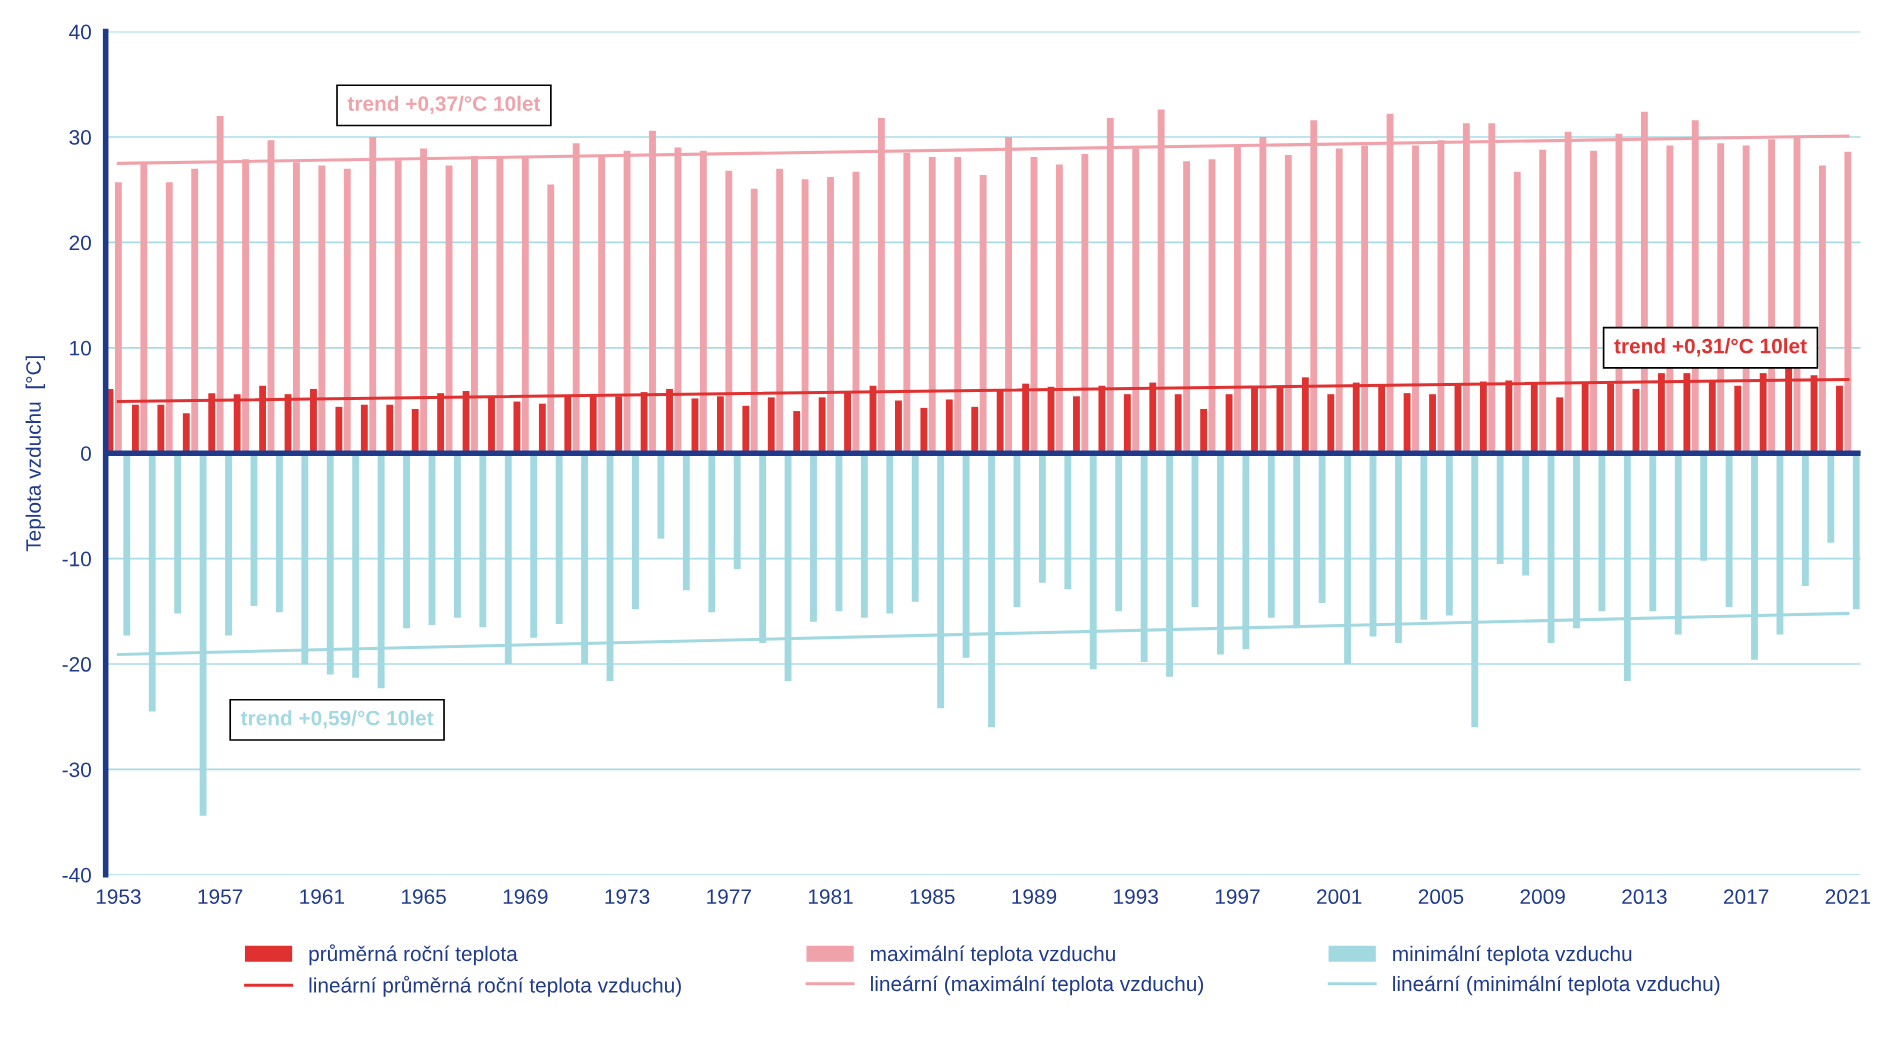  What do you see at coordinates (424, 897) in the screenshot?
I see `x-tick-label: 1965` at bounding box center [424, 897].